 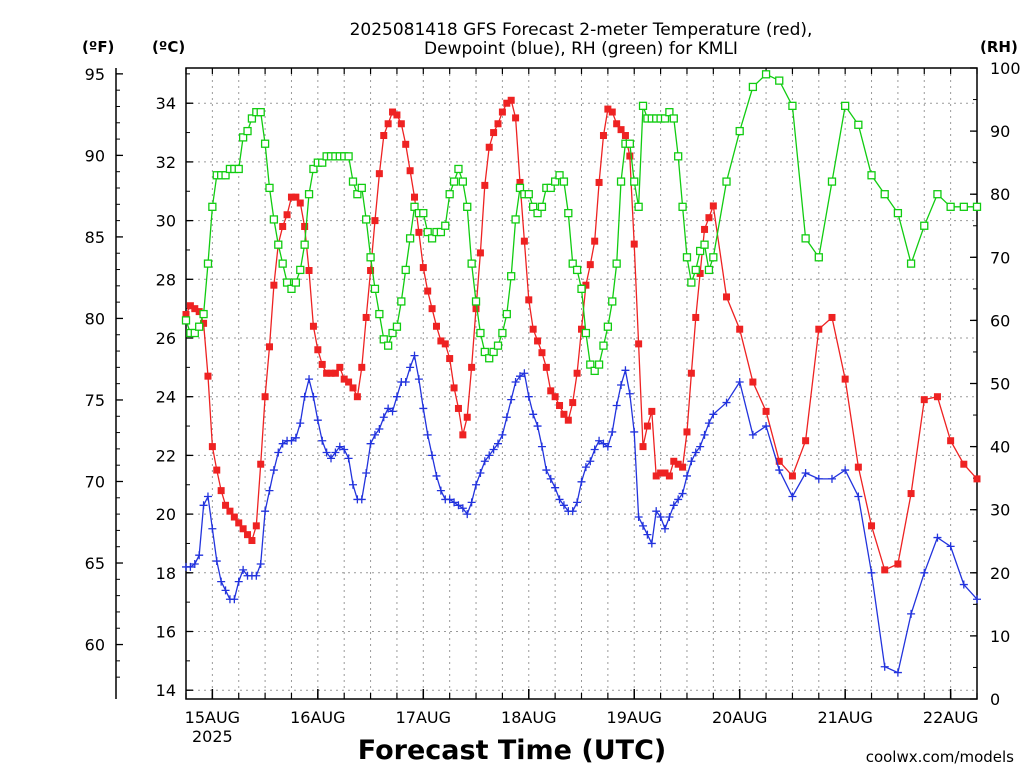 What do you see at coordinates (1005, 68) in the screenshot?
I see `rh-tick-label: 100` at bounding box center [1005, 68].